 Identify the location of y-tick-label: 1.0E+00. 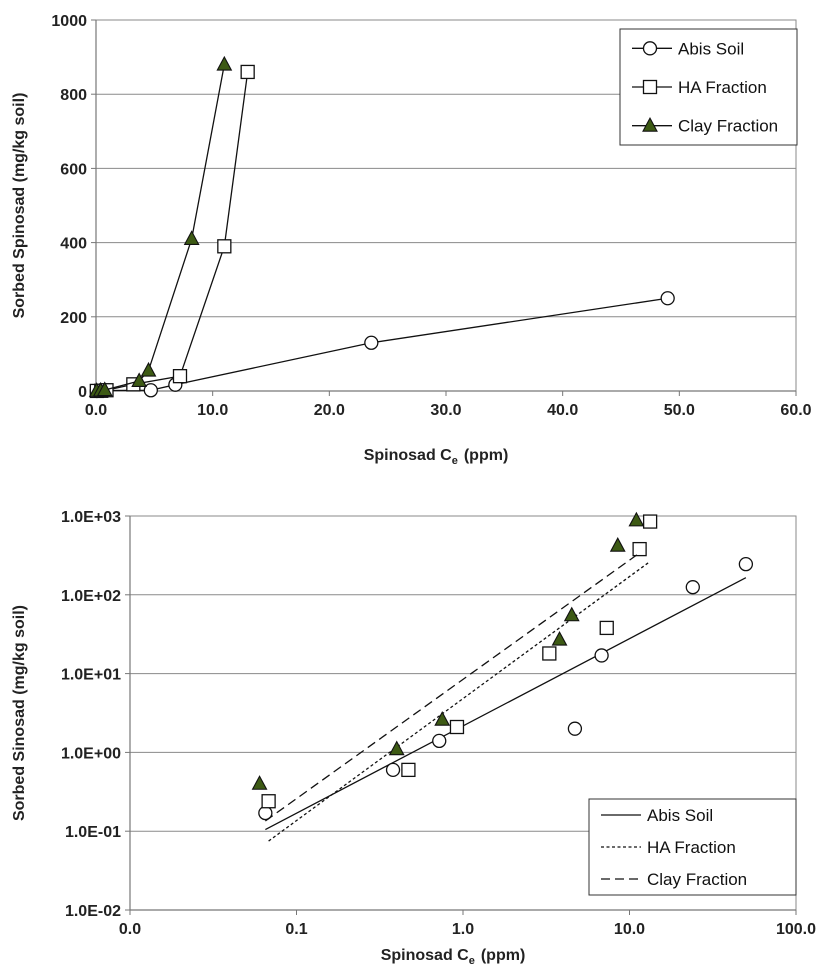
(91, 753).